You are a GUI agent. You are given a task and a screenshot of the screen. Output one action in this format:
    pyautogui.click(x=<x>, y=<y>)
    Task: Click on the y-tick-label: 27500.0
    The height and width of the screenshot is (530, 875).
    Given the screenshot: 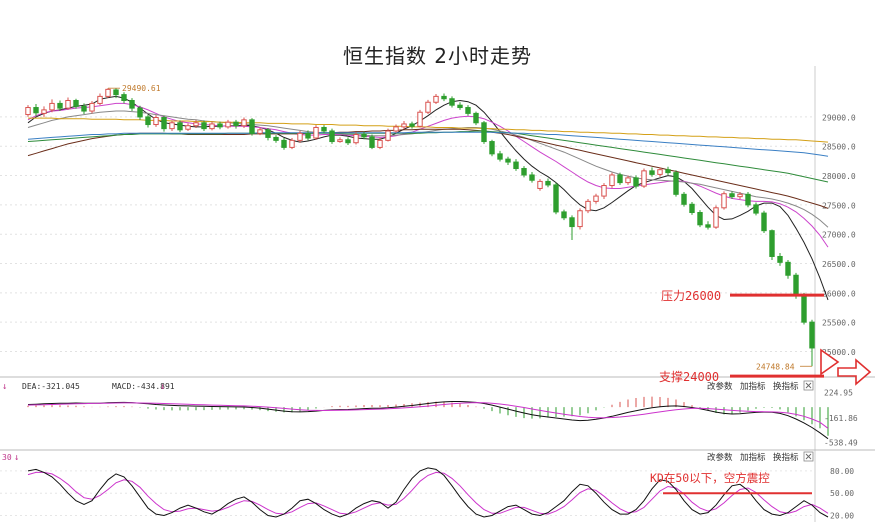 What is the action you would take?
    pyautogui.click(x=839, y=205)
    